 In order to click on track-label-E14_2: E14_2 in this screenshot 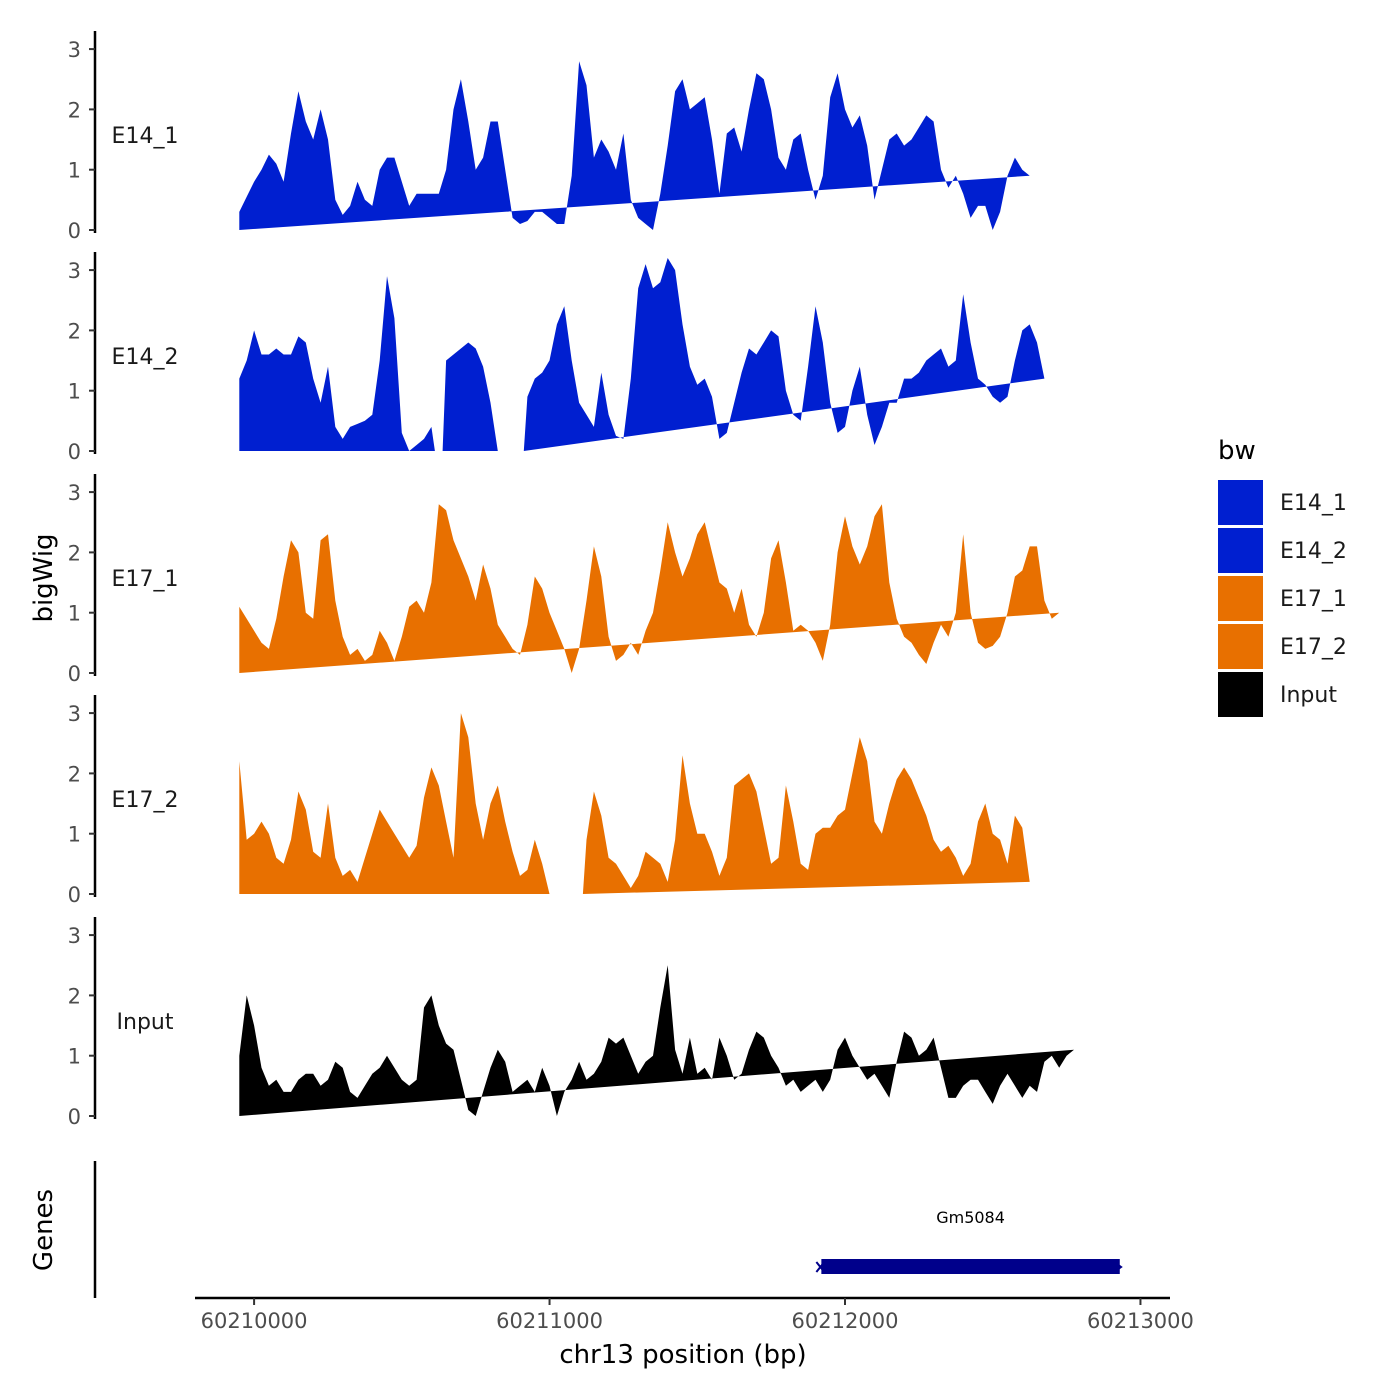, I will do `click(145, 357)`.